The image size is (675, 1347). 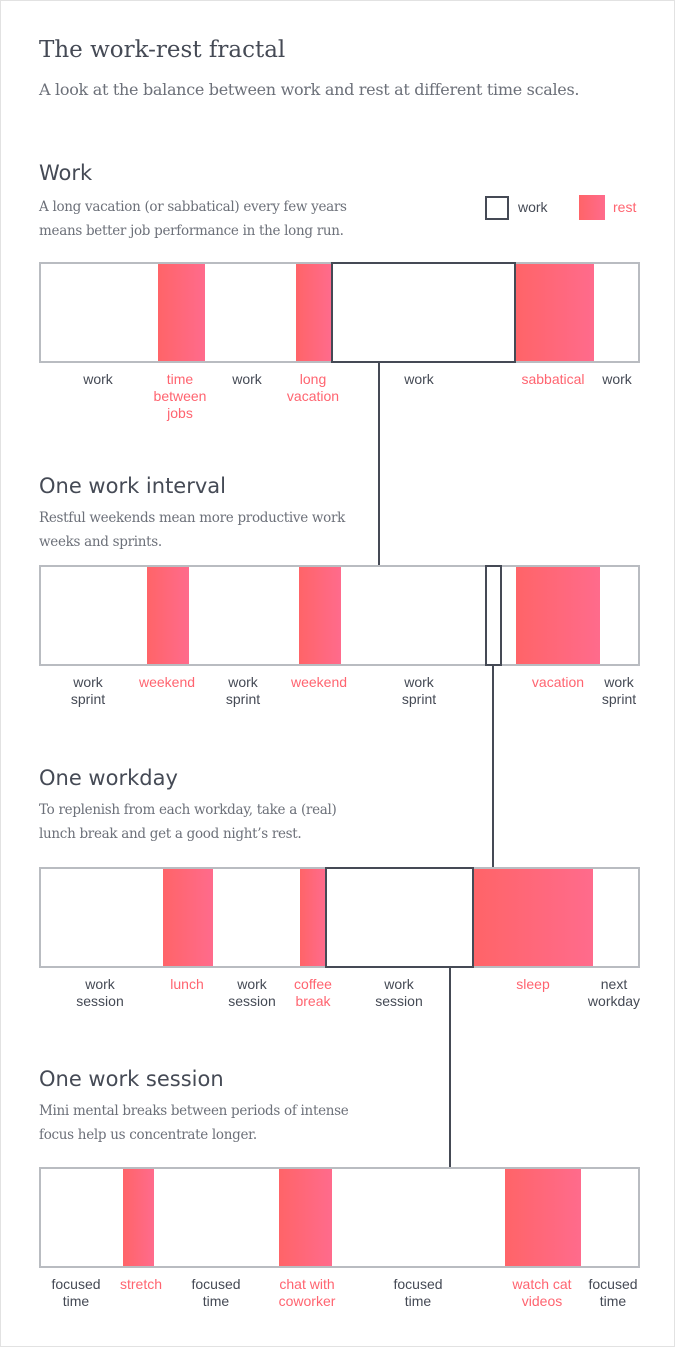 I want to click on legend-rest-label: rest, so click(x=625, y=207).